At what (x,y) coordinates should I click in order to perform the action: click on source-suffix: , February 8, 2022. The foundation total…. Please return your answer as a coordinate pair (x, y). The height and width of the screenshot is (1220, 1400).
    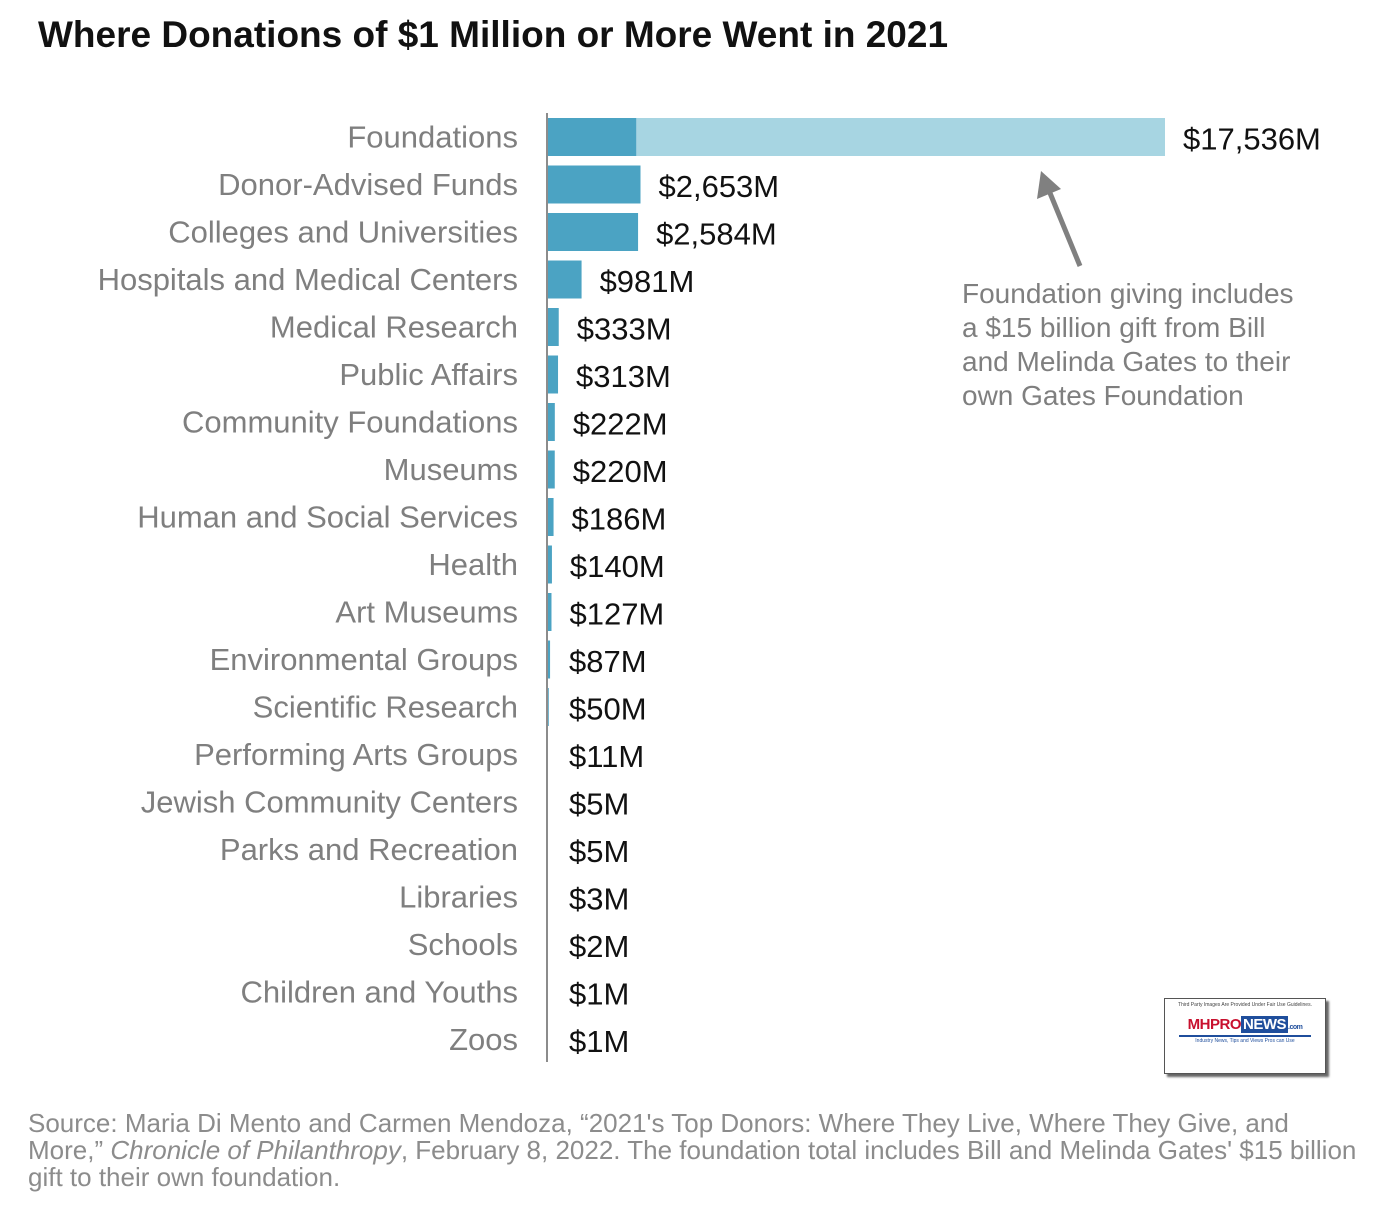
    Looking at the image, I should click on (692, 1163).